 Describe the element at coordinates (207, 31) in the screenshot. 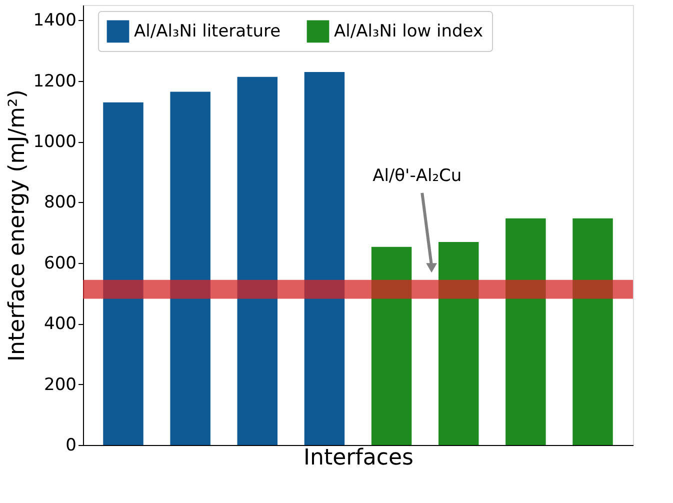

I see `legend-label: Al/Al₃Ni literature` at that location.